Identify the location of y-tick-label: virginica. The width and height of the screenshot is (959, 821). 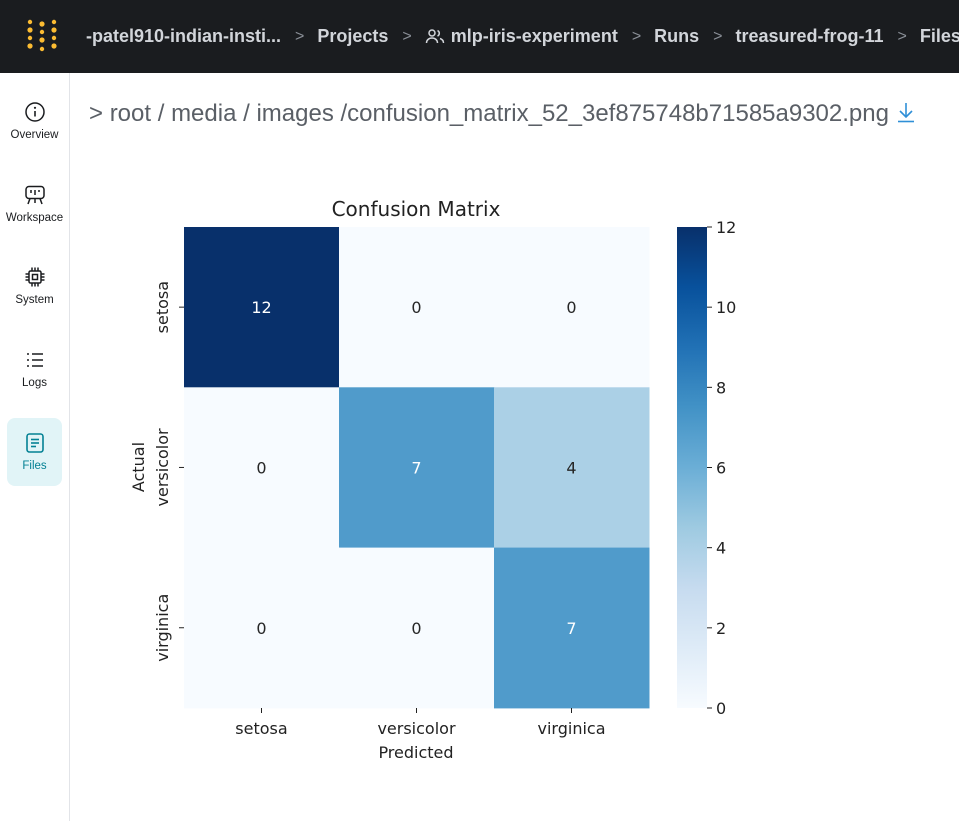
(162, 628).